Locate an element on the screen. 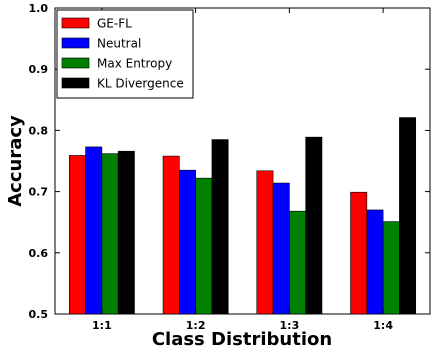 The height and width of the screenshot is (353, 441). legend-swatch-kl-divergence is located at coordinates (75, 83).